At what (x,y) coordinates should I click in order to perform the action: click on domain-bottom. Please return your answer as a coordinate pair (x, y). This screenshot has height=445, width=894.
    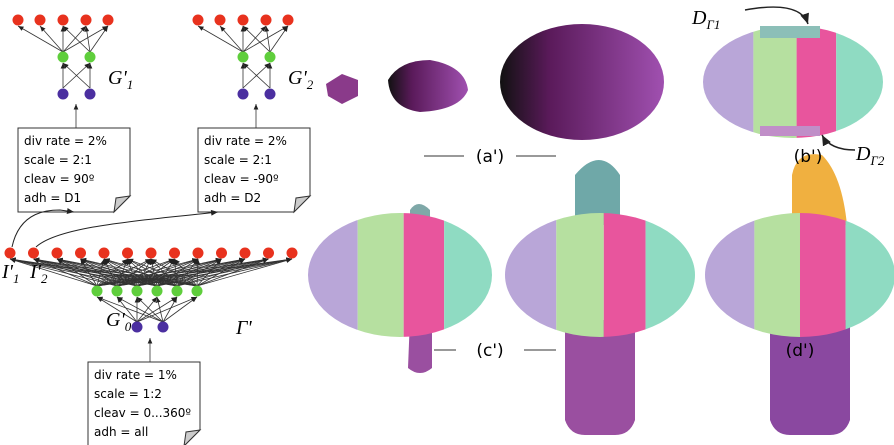
    Looking at the image, I should click on (790, 131).